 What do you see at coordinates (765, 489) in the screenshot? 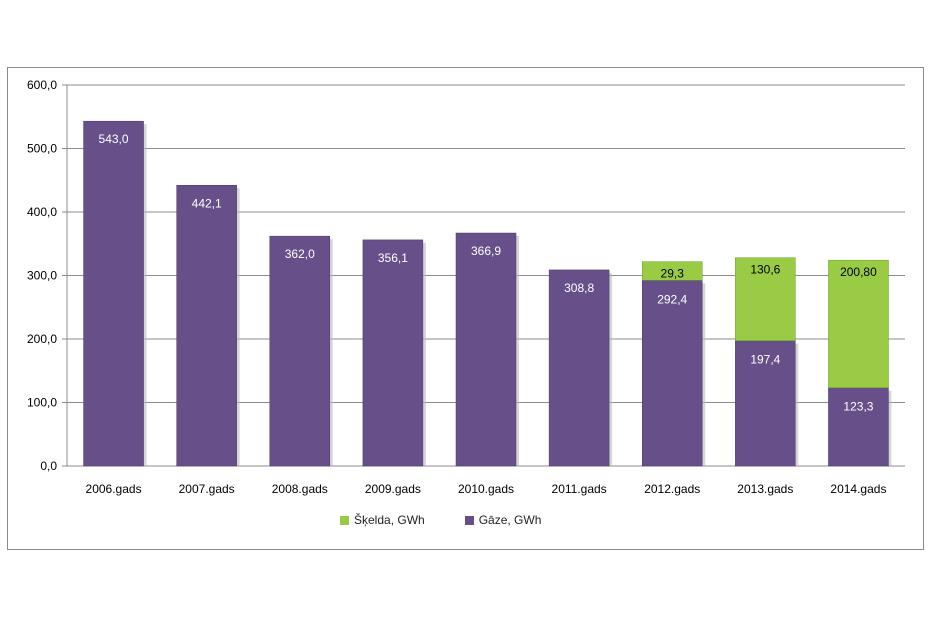
I see `x-tick-label: 2013.gads` at bounding box center [765, 489].